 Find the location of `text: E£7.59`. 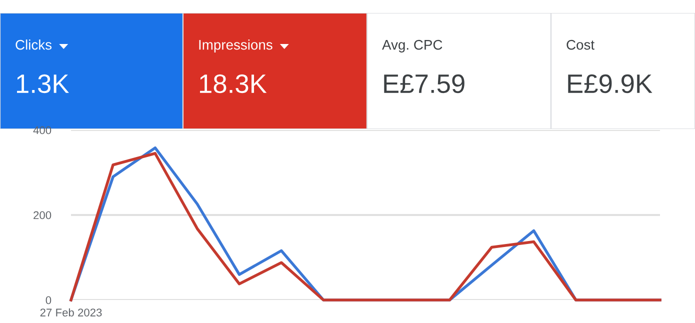

text: E£7.59 is located at coordinates (424, 84).